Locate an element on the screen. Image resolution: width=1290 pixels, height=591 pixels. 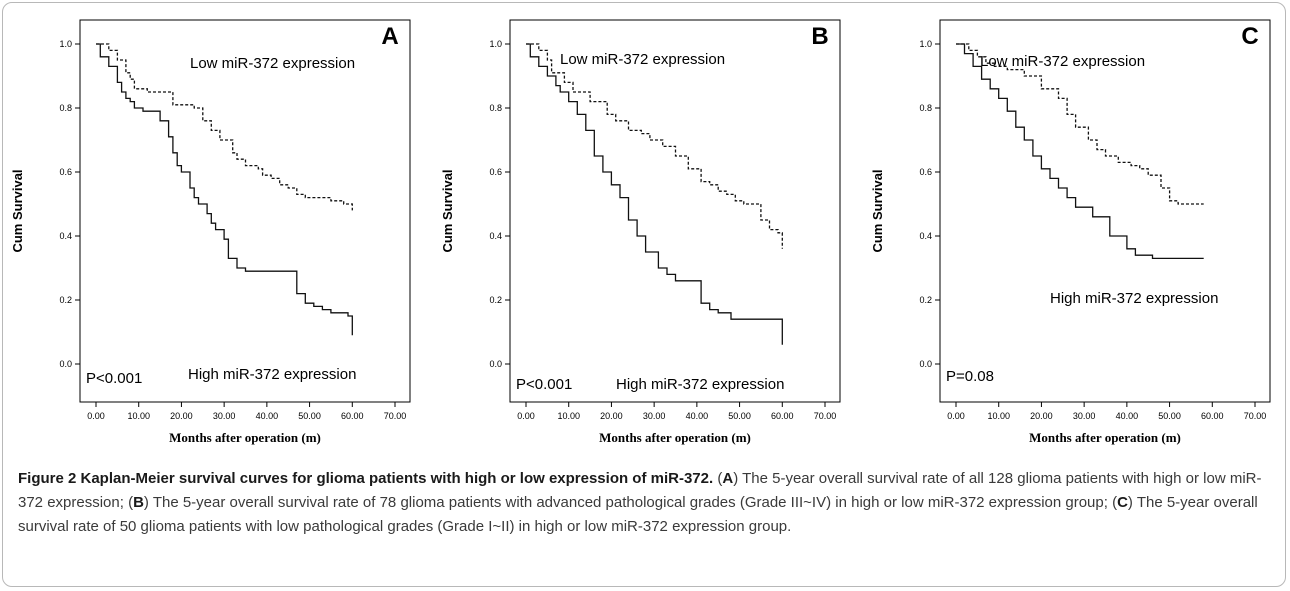
caption-letter-a: A is located at coordinates (728, 478).